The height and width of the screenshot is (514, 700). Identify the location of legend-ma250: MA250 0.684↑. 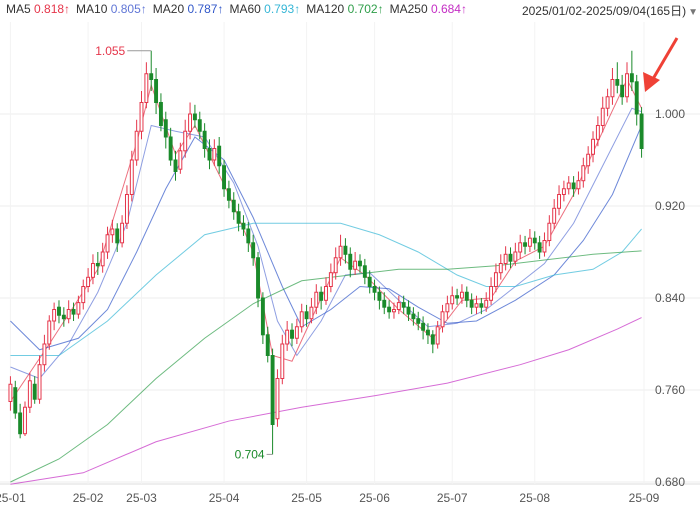
(428, 9).